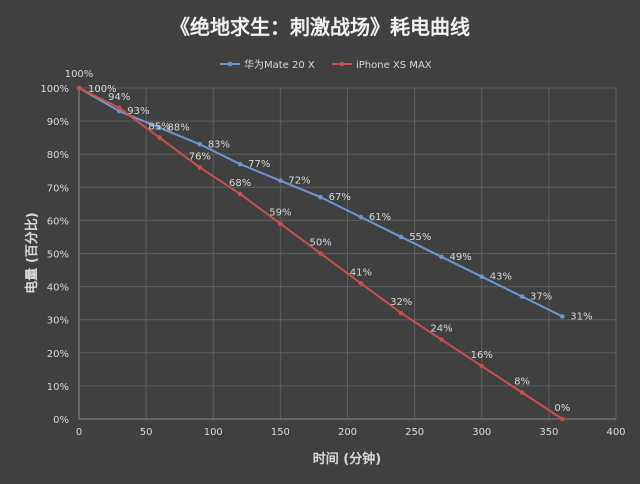 This screenshot has height=484, width=640. What do you see at coordinates (79, 432) in the screenshot?
I see `x-tick-label: 0` at bounding box center [79, 432].